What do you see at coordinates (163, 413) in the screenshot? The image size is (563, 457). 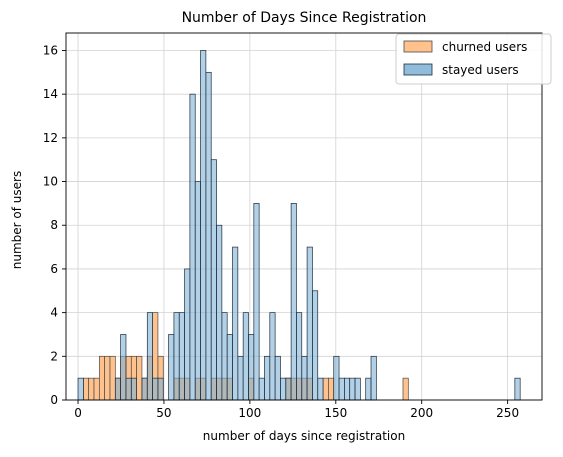 I see `x-tick-label: 50` at bounding box center [163, 413].